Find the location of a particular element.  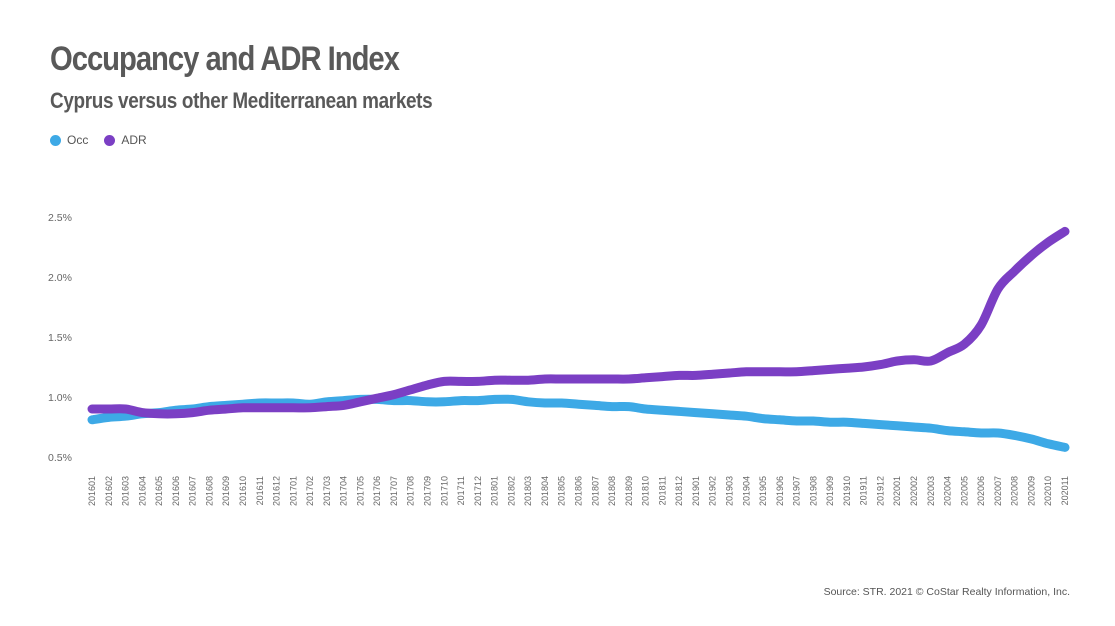

x-tick-label: 201706 is located at coordinates (377, 491).